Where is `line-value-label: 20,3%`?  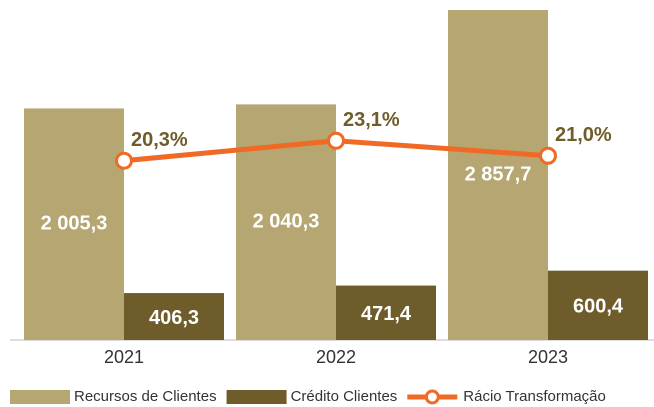
line-value-label: 20,3% is located at coordinates (159, 140).